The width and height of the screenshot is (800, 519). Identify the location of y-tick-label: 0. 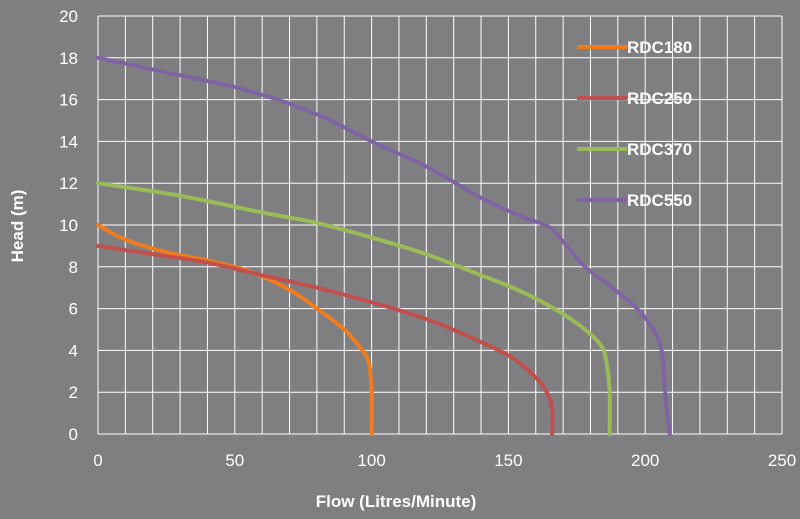
(73, 434).